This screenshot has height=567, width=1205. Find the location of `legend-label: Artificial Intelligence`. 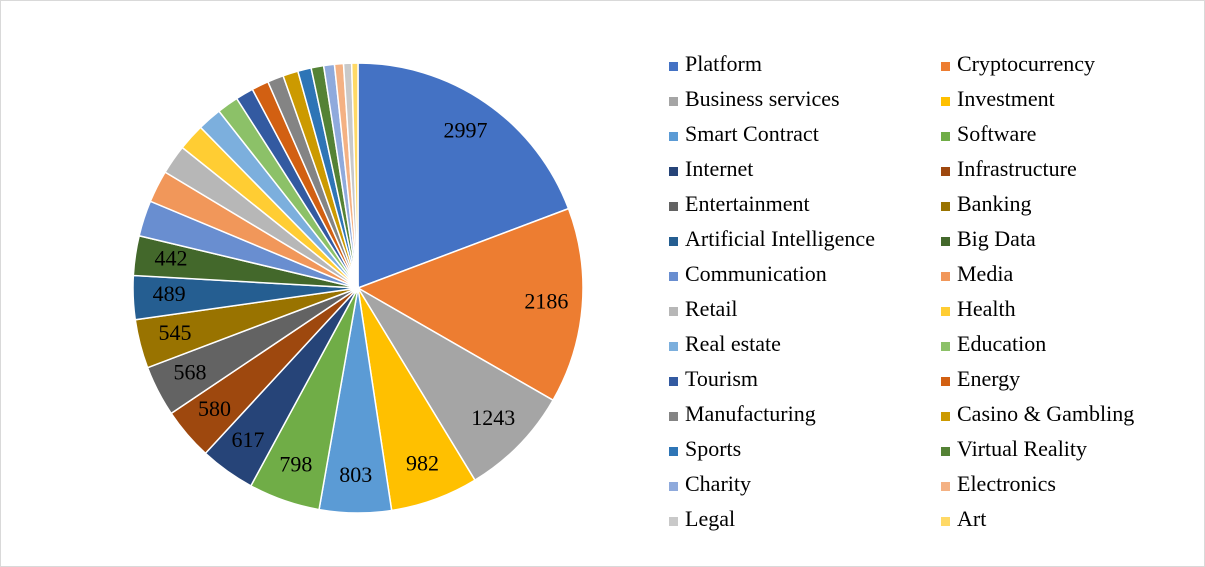

legend-label: Artificial Intelligence is located at coordinates (780, 238).